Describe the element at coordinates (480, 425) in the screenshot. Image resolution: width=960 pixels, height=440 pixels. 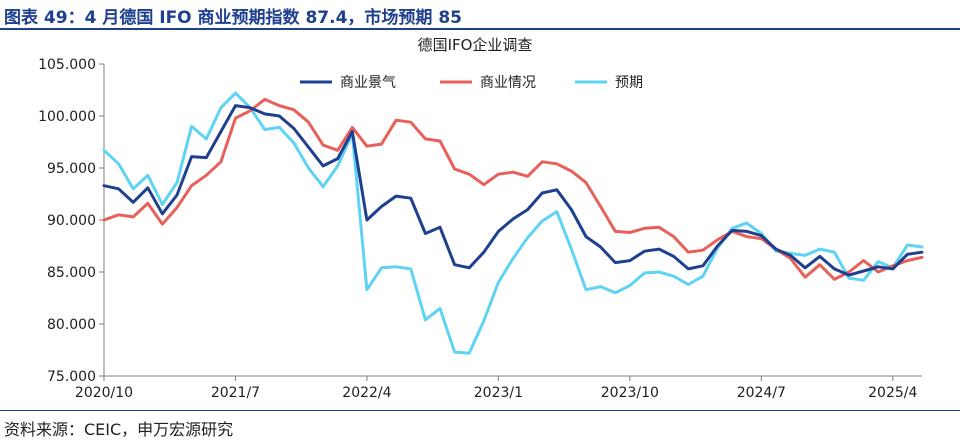
I see `report-footer: 资料来源：CEIC，申万宏源研究` at that location.